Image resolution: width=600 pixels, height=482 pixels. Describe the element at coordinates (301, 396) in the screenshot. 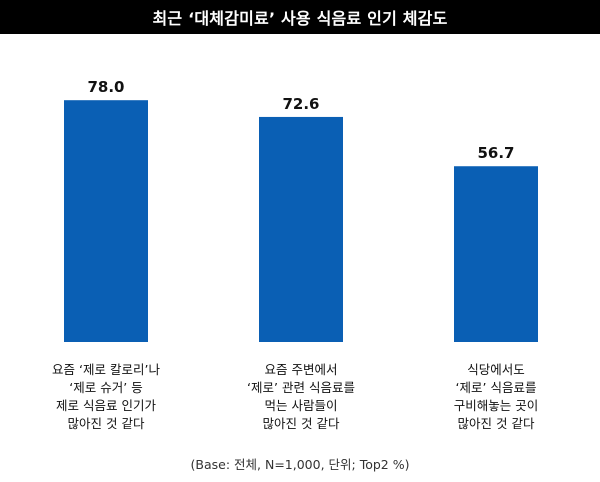

I see `category-label-2: 요즘 주변에서 ‘제로’ 관련 식음료를 먹는 사람들이 많아진 것 같다` at that location.